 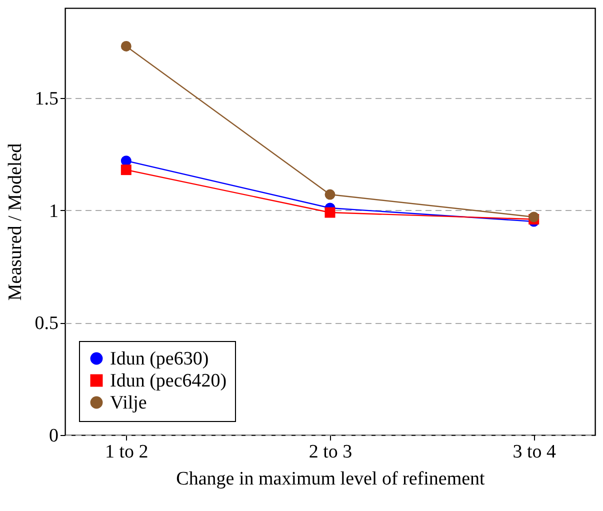 What do you see at coordinates (168, 381) in the screenshot?
I see `legend-label: Idun (pec6420)` at bounding box center [168, 381].